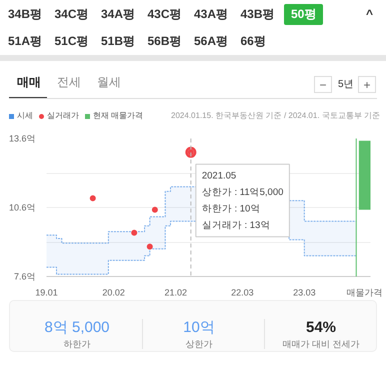 Image resolution: width=386 pixels, height=368 pixels. Describe the element at coordinates (77, 344) in the screenshot. I see `text: 하한가` at that location.